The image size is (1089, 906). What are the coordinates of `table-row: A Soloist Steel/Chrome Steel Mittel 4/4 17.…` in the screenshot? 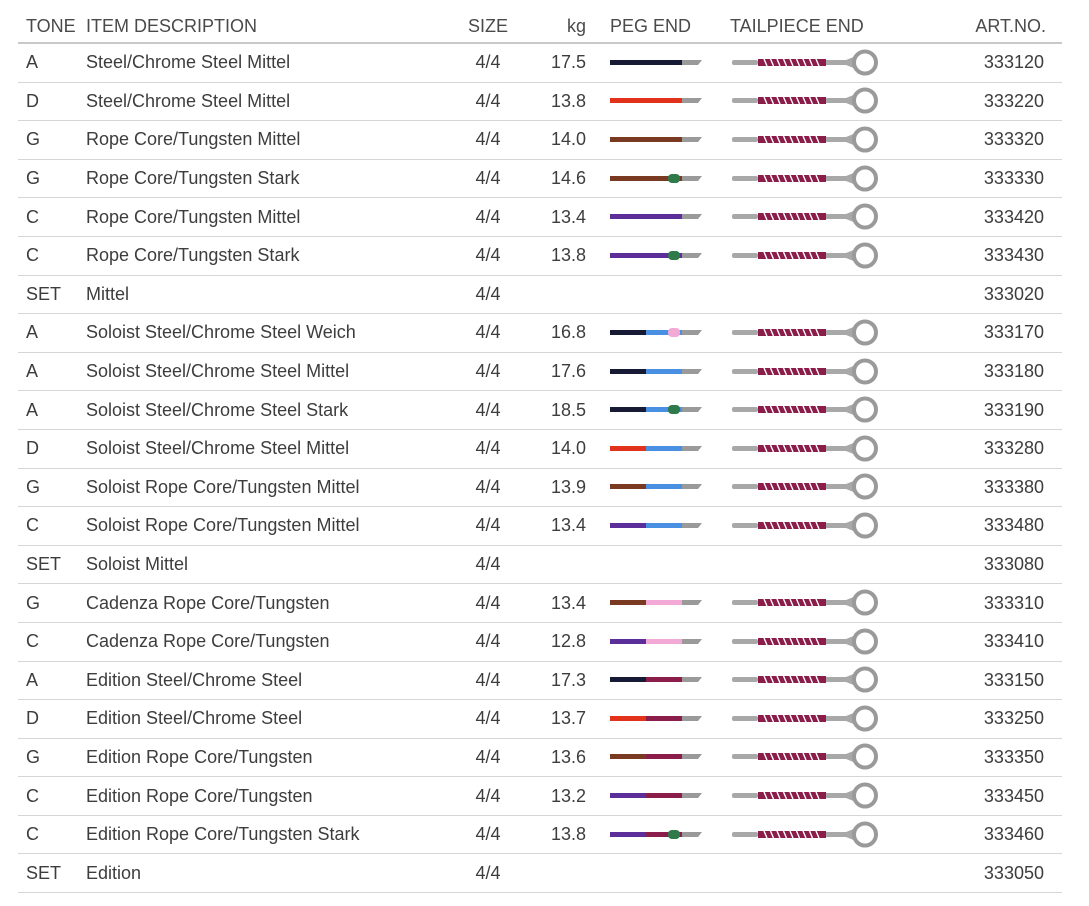 It's located at (540, 372).